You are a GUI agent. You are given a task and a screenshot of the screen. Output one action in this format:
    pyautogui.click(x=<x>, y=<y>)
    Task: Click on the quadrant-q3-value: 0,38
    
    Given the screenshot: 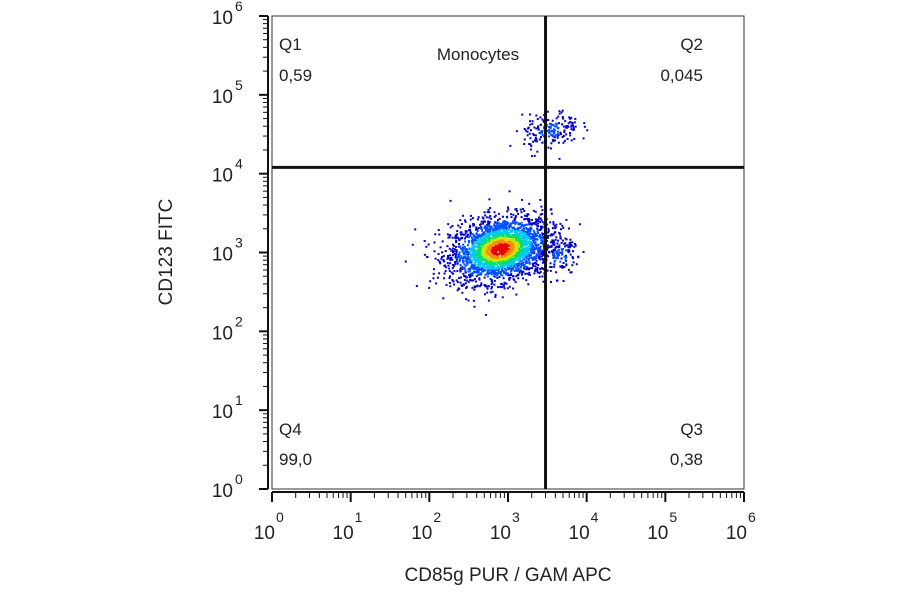 What is the action you would take?
    pyautogui.click(x=686, y=459)
    